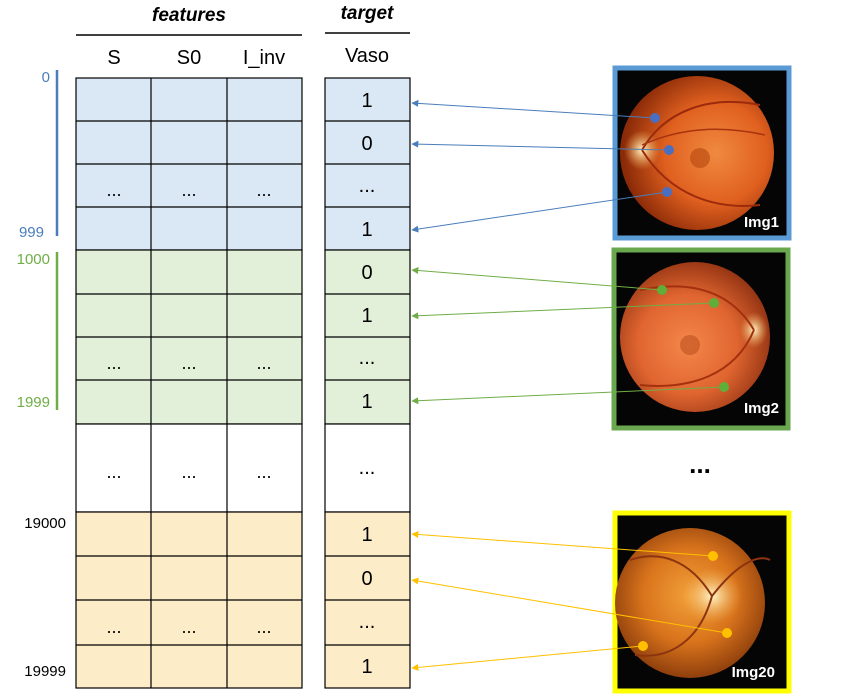  What do you see at coordinates (761, 222) in the screenshot?
I see `image-label: Img1` at bounding box center [761, 222].